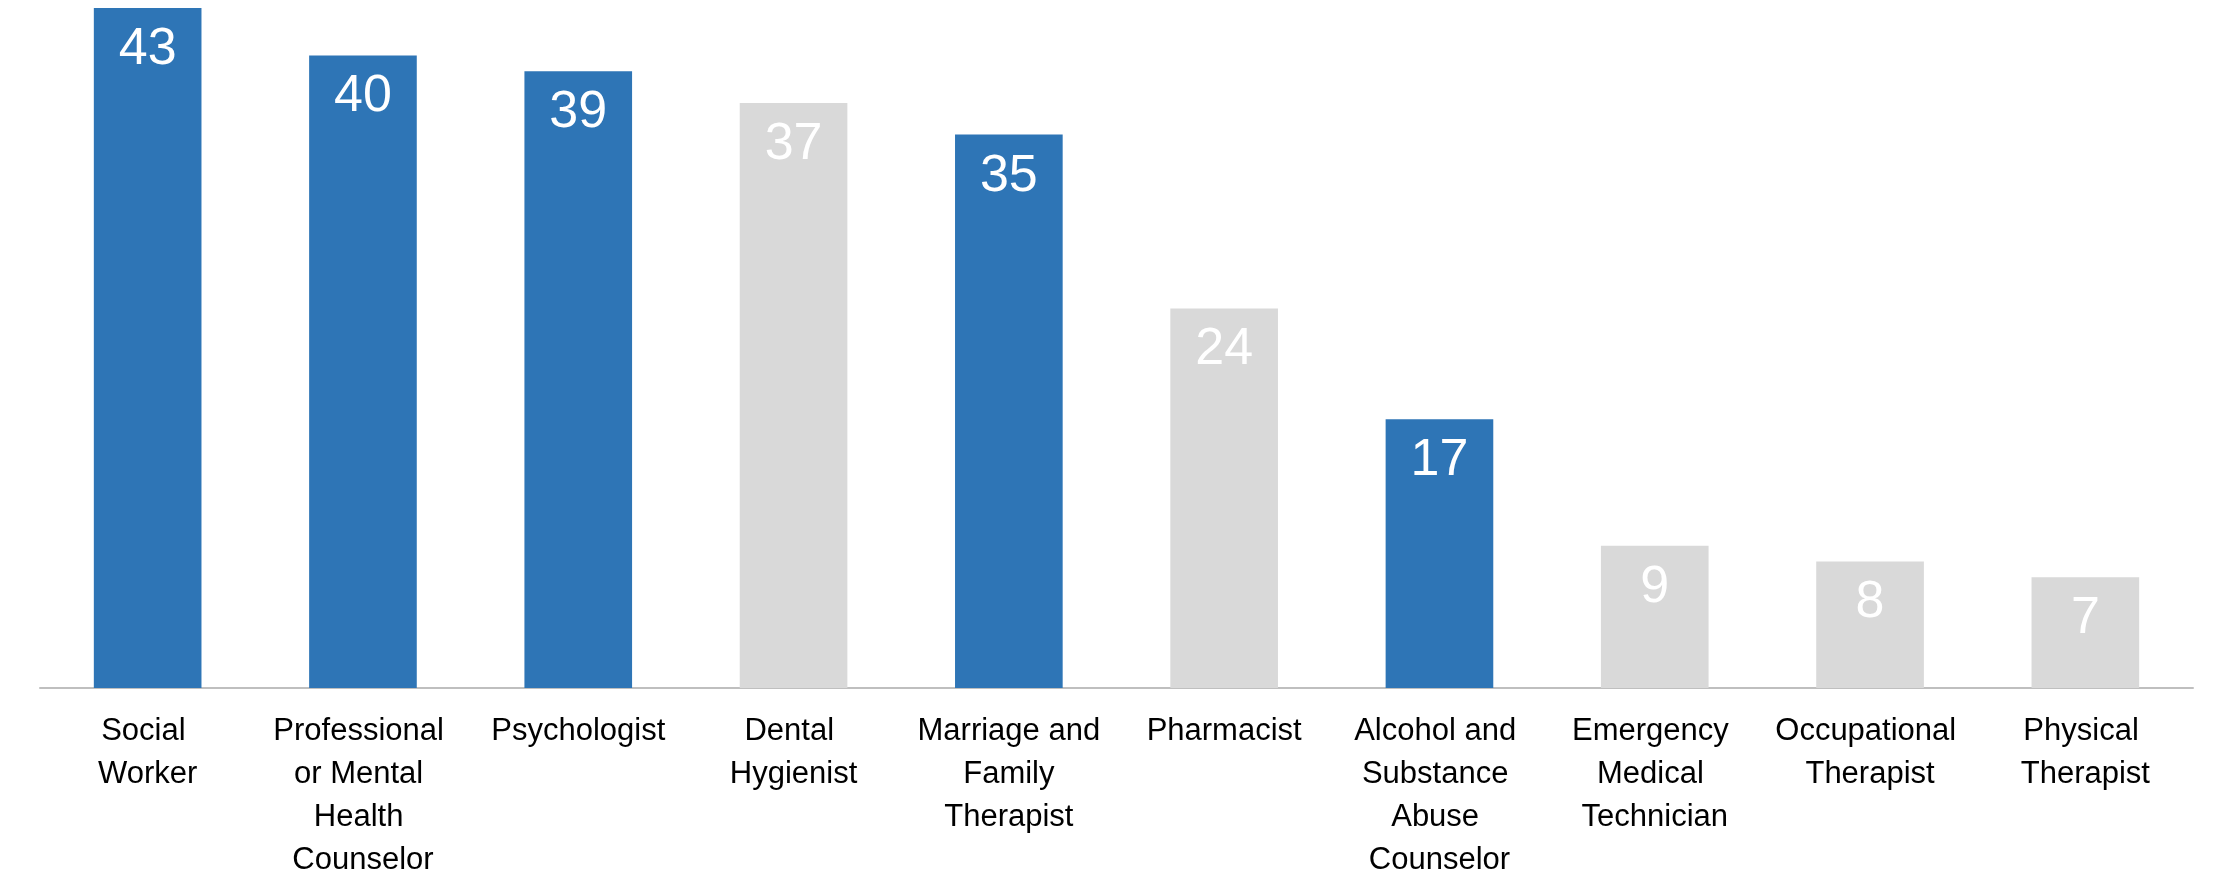  Describe the element at coordinates (2085, 751) in the screenshot. I see `x-tick-label: Physical Therapist` at that location.